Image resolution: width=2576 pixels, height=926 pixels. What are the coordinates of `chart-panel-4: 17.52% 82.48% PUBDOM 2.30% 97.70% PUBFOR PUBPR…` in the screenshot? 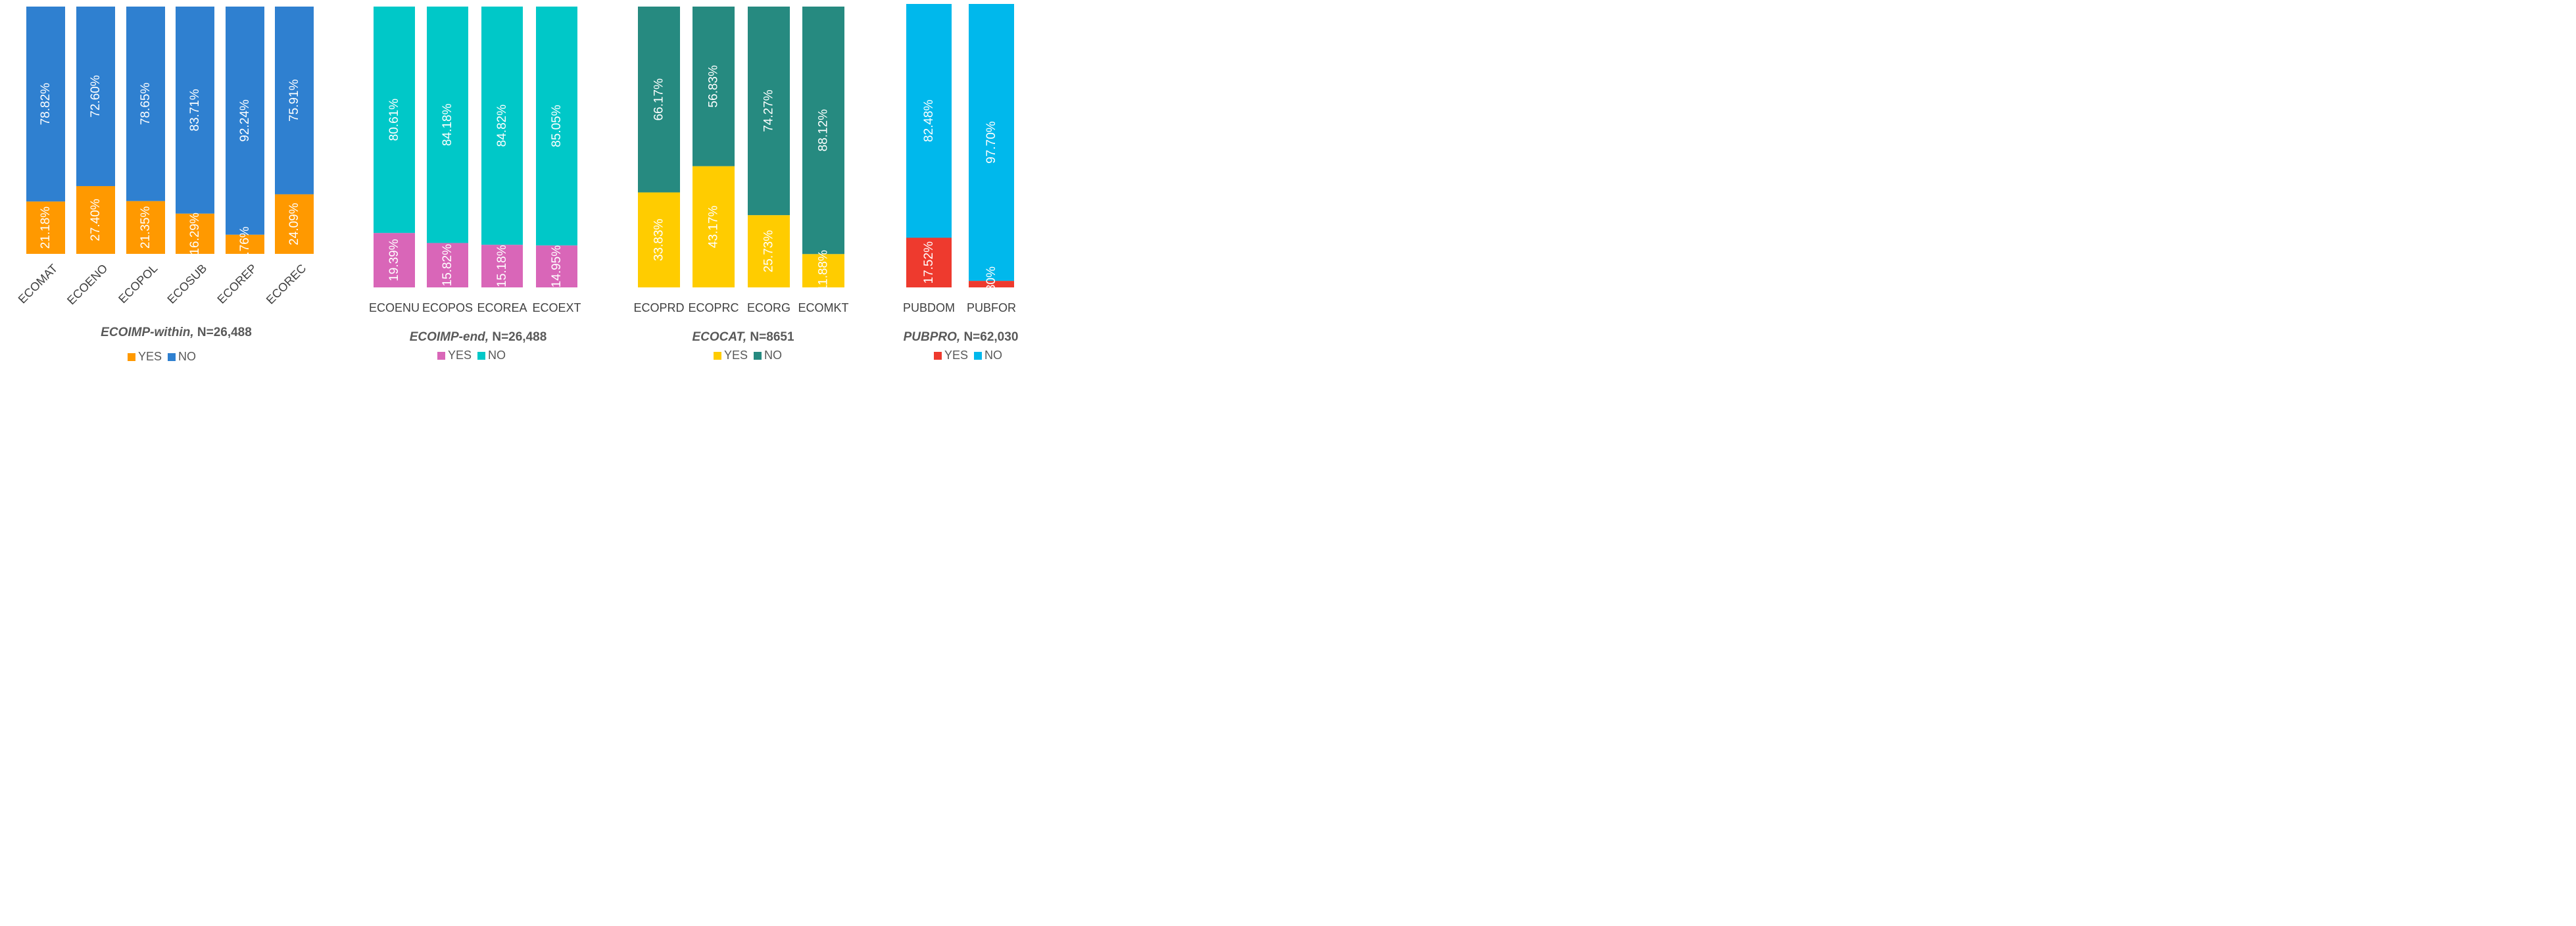 It's located at (960, 183).